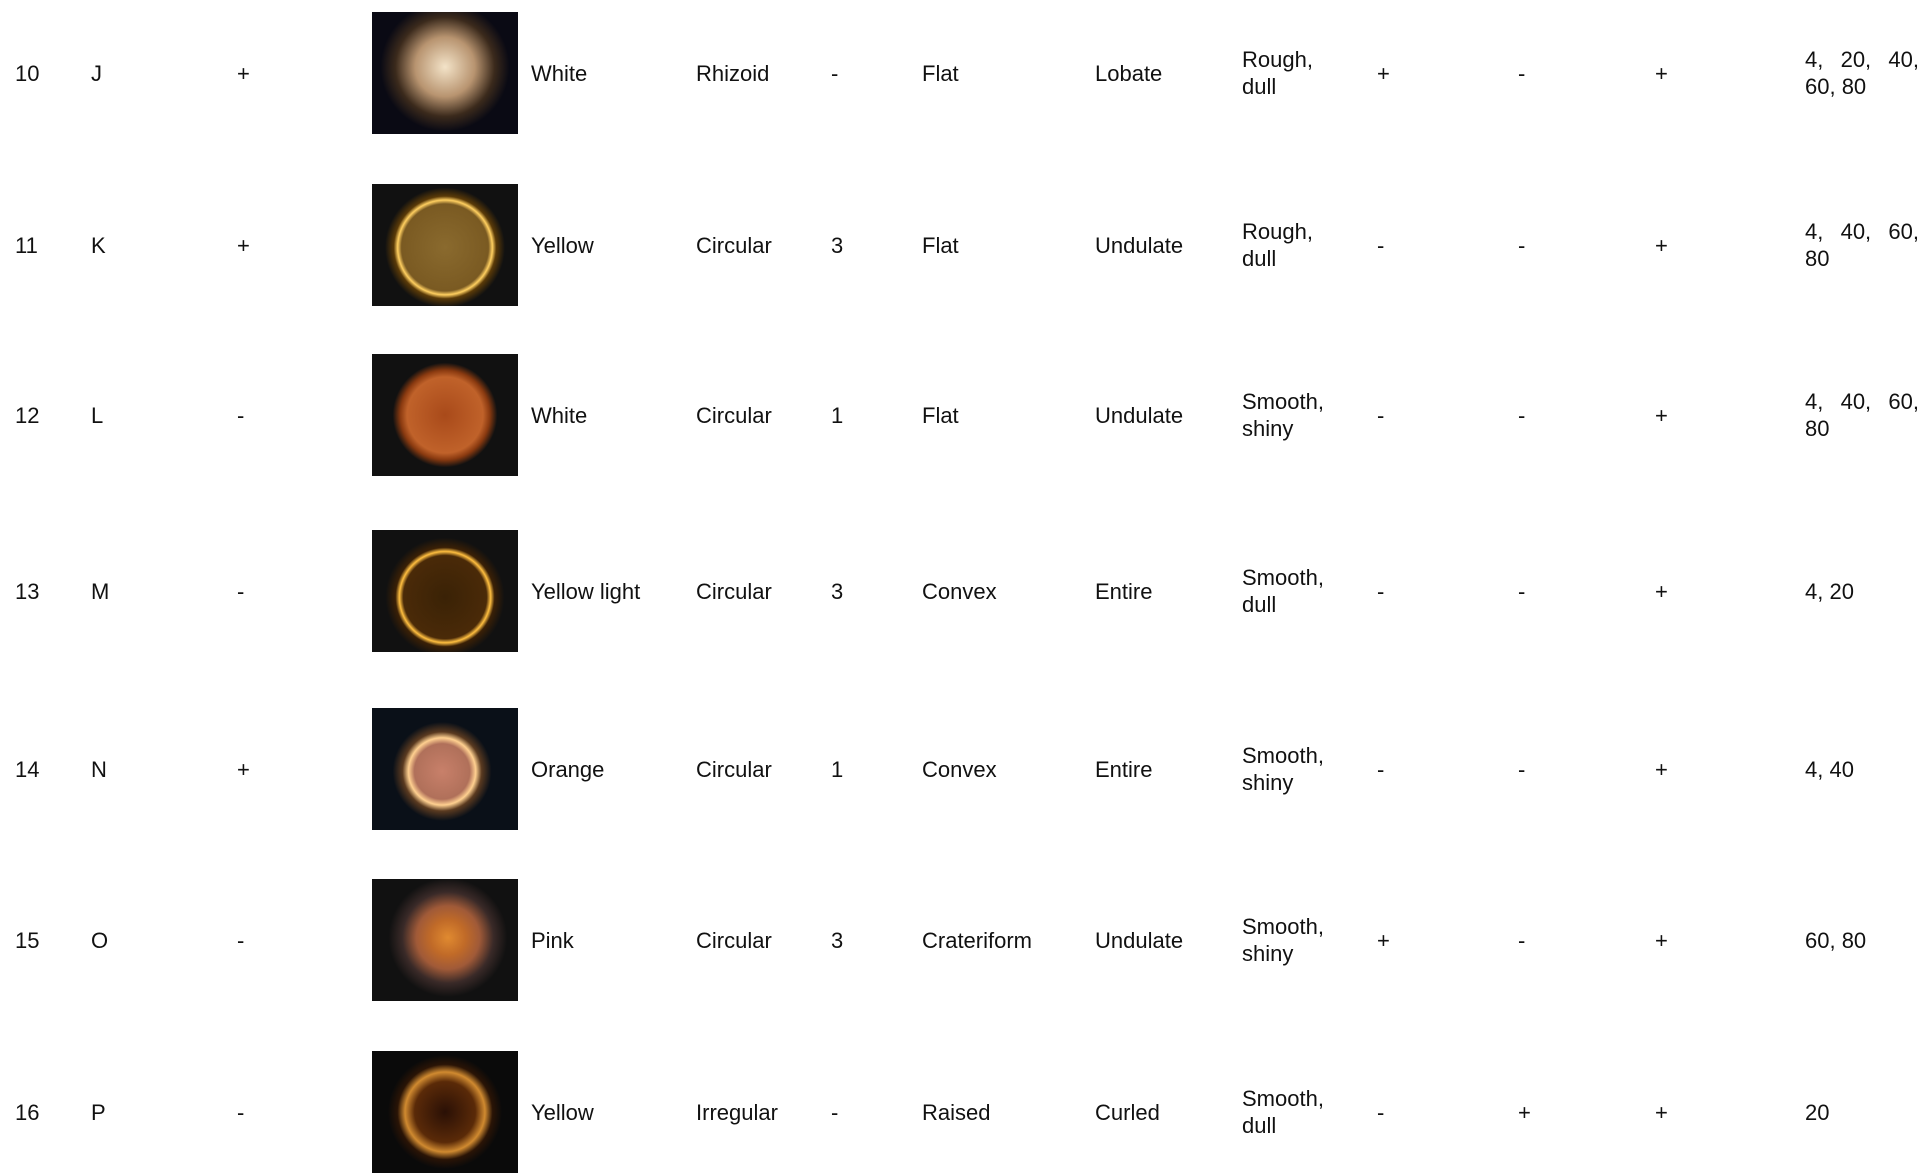  What do you see at coordinates (1862, 73) in the screenshot?
I see `temperatures: 4, 20, 40, 60, 80` at bounding box center [1862, 73].